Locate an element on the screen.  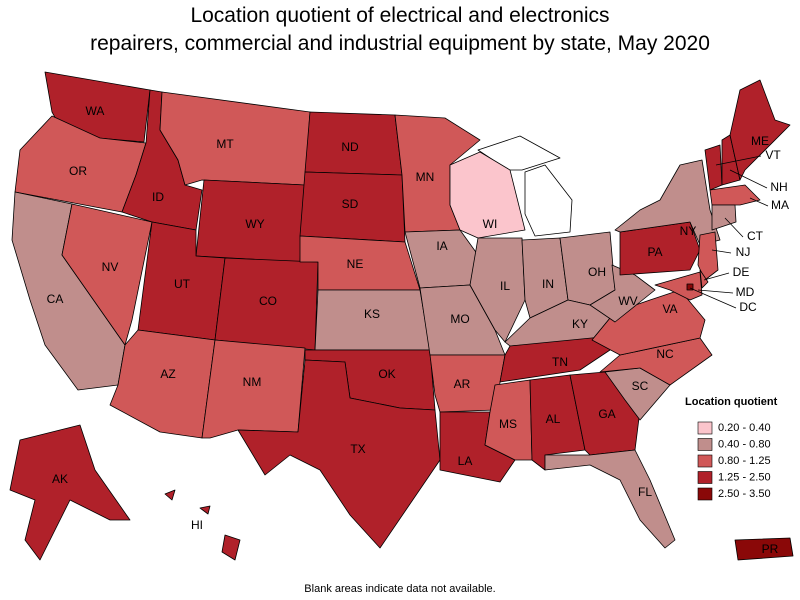
state-label: NY is located at coordinates (688, 231).